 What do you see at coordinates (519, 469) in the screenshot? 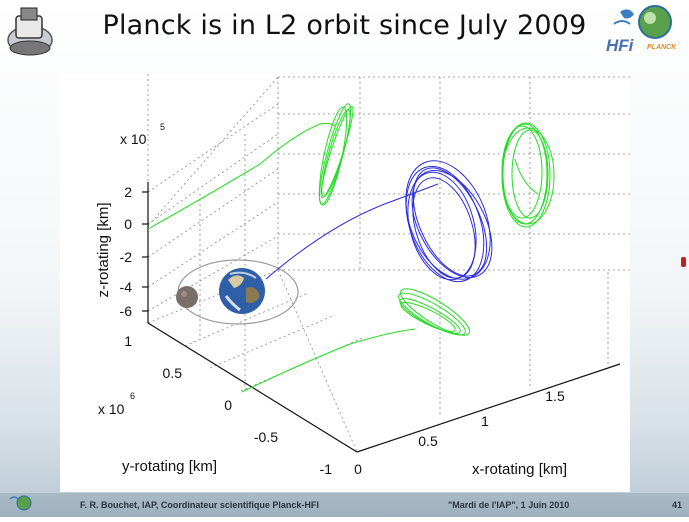
I see `x-axis-label: x-rotating [km]` at bounding box center [519, 469].